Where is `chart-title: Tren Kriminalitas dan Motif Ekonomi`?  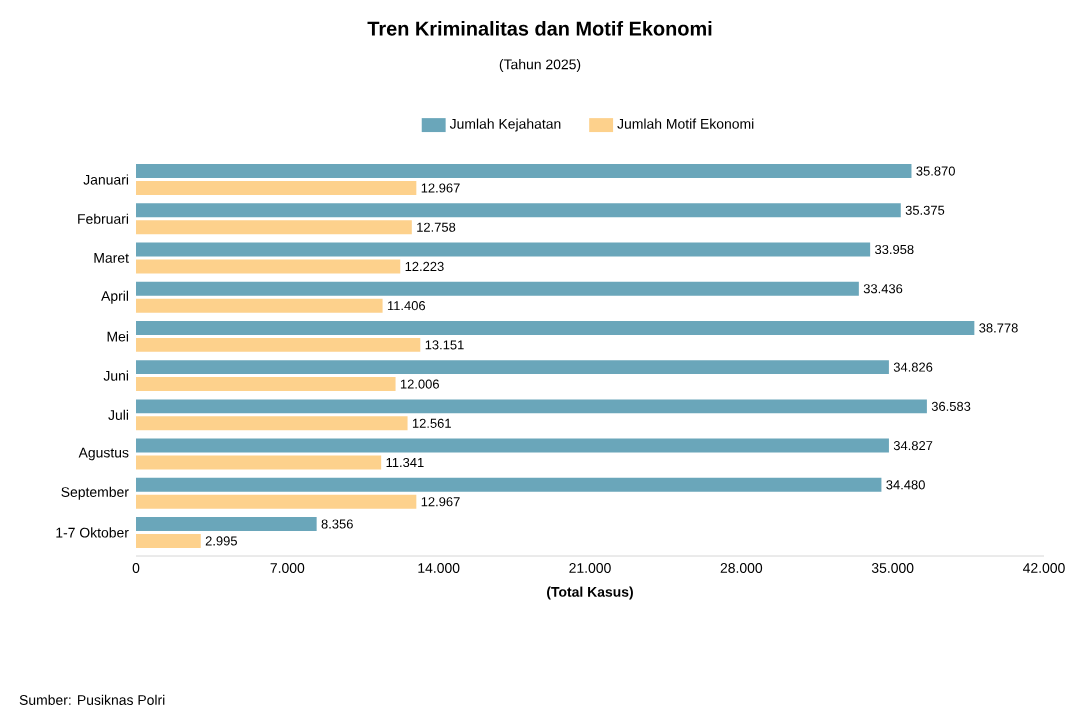 chart-title: Tren Kriminalitas dan Motif Ekonomi is located at coordinates (539, 28).